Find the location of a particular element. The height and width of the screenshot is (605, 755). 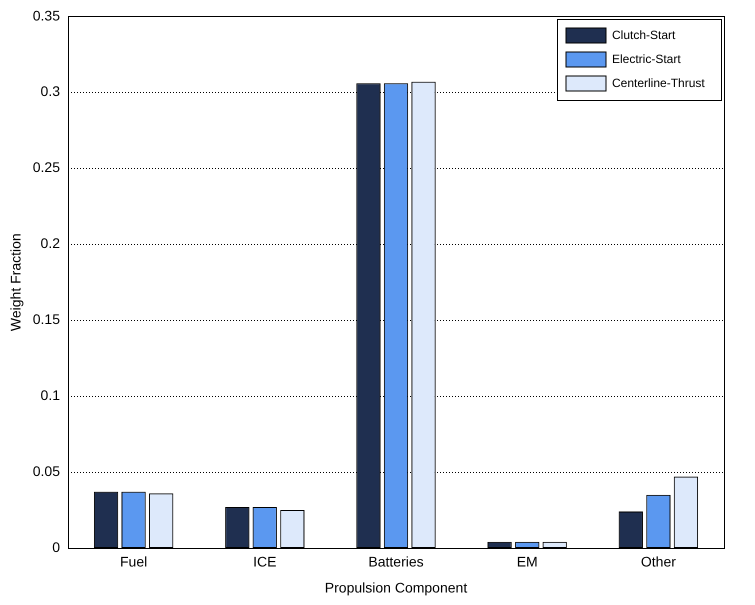

y-tick-label: 0.25 is located at coordinates (46, 167).